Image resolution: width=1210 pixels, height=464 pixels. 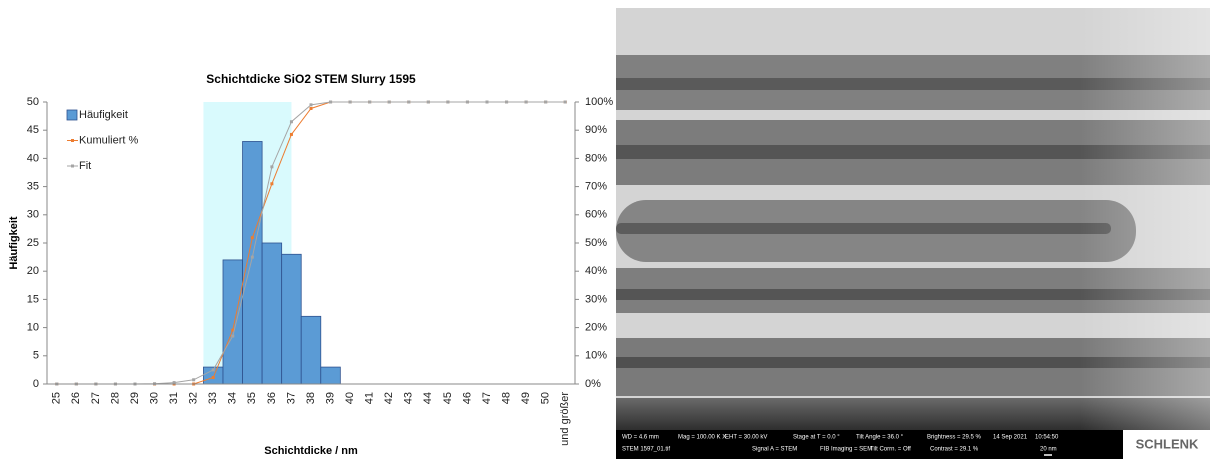 What do you see at coordinates (103, 115) in the screenshot?
I see `legend-label: Häufigkeit` at bounding box center [103, 115].